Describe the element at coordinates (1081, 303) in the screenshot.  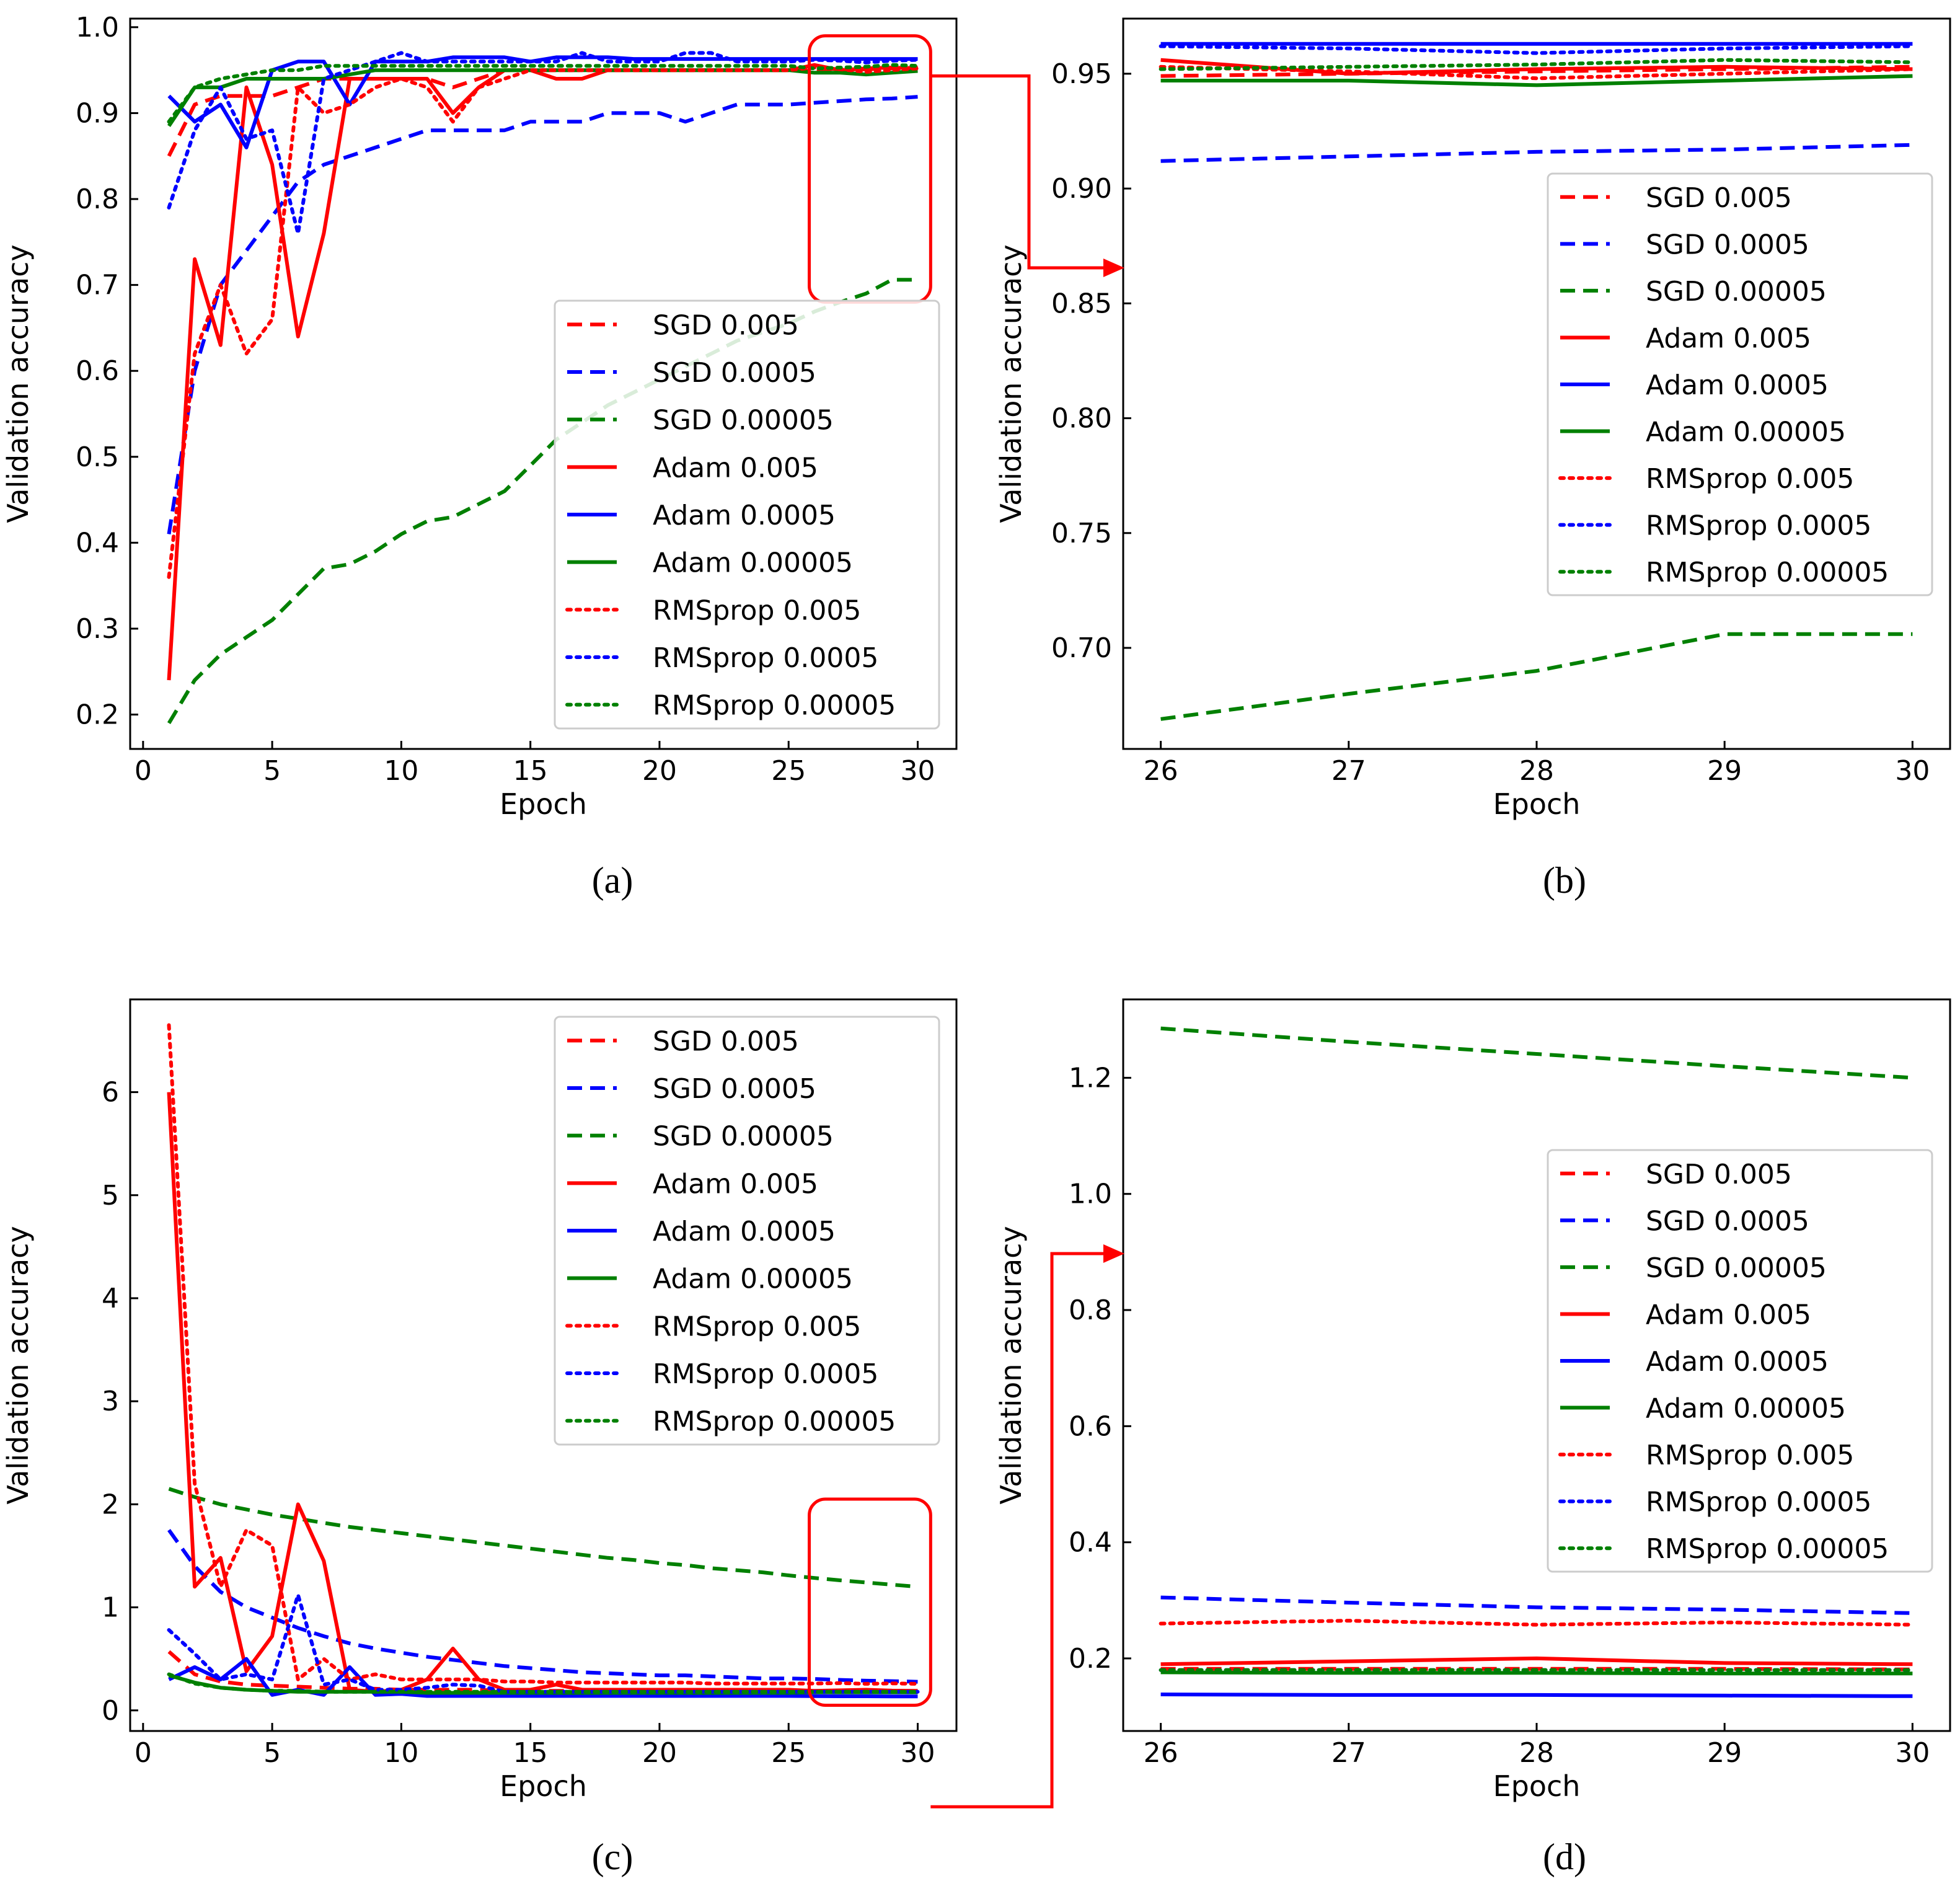
I see `y-tick-label: 0.85` at that location.